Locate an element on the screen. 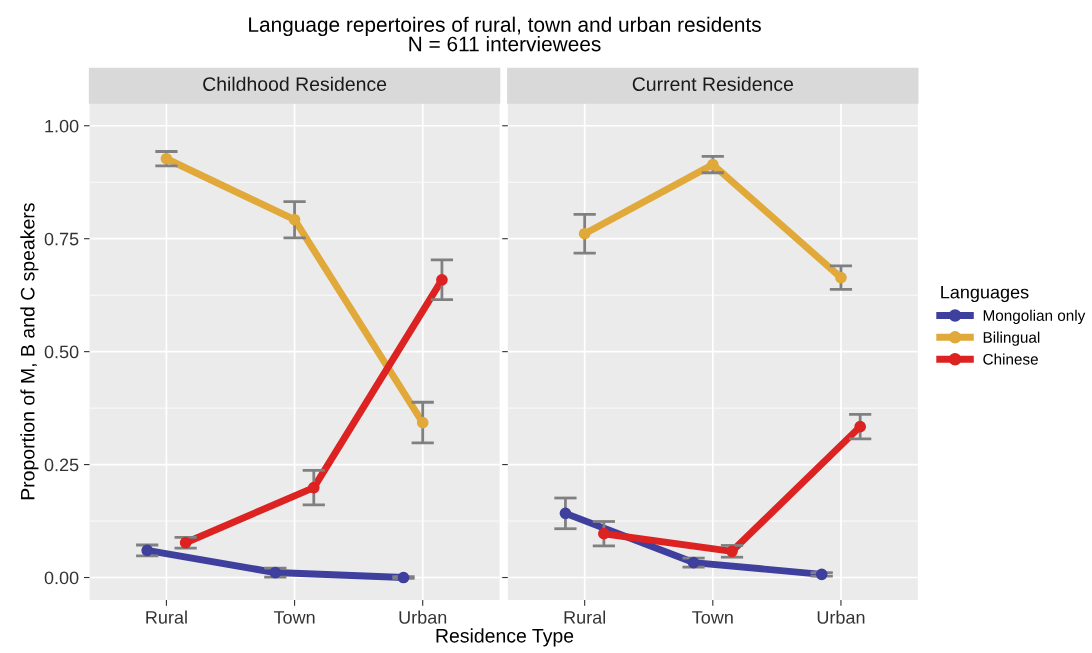 Image resolution: width=1092 pixels, height=653 pixels. y-tick-label: 0.00 is located at coordinates (61, 578).